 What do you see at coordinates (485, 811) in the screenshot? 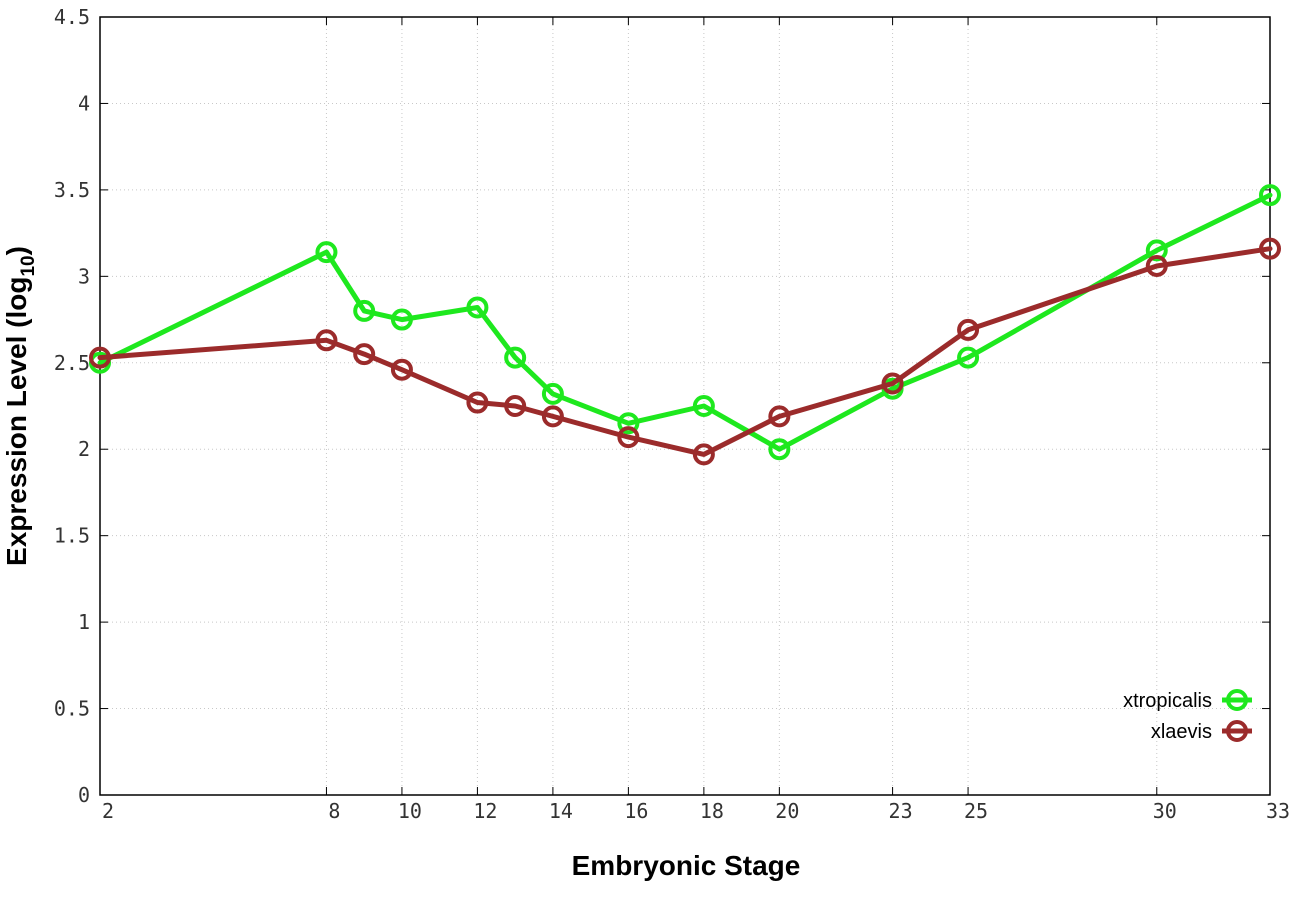
I see `x-tick-label: 12` at bounding box center [485, 811].